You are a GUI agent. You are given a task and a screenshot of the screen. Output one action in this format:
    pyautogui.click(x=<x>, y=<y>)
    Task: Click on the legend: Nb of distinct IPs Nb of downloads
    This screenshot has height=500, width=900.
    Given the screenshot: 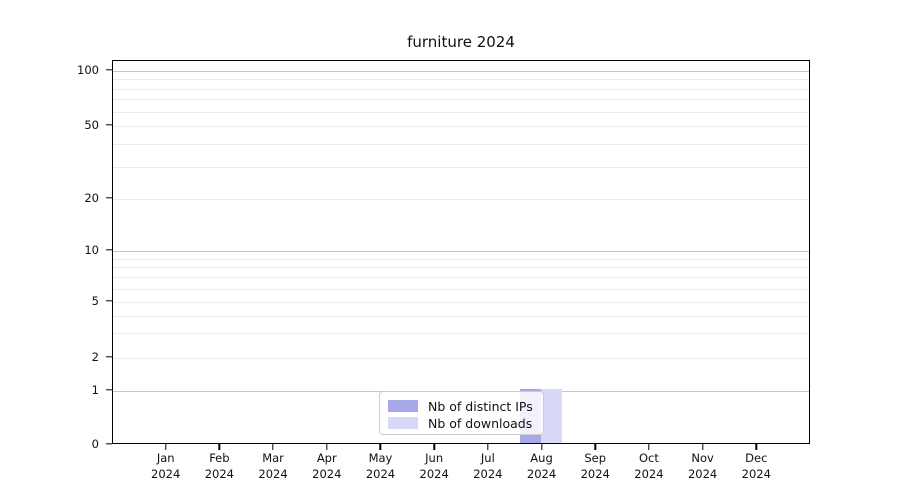 What is the action you would take?
    pyautogui.click(x=461, y=413)
    